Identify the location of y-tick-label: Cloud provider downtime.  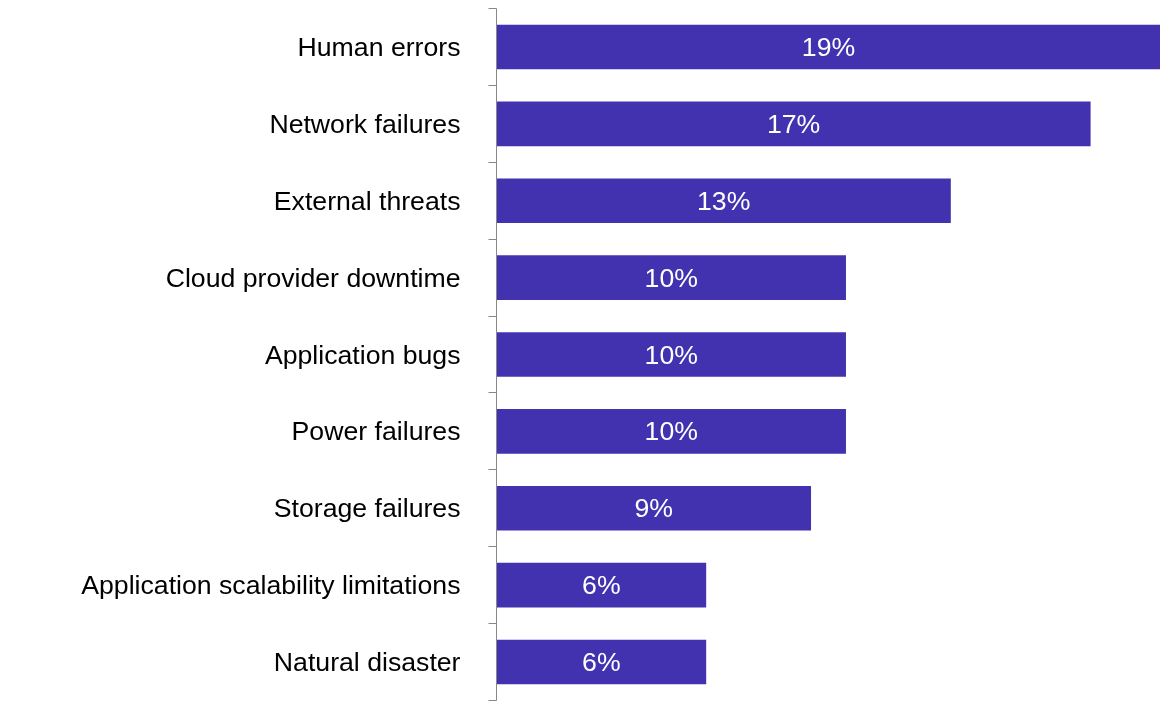
(313, 277).